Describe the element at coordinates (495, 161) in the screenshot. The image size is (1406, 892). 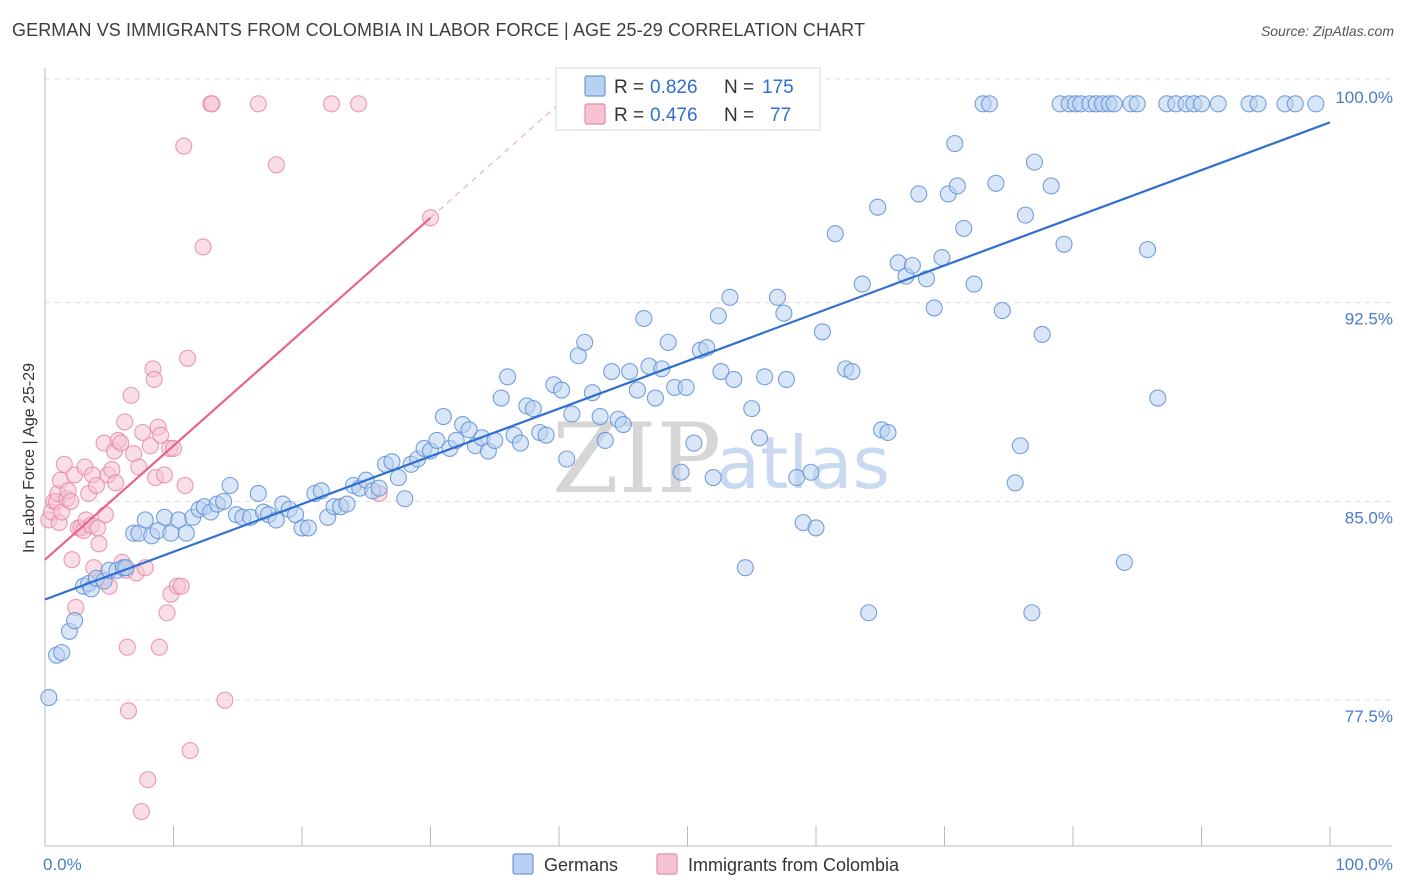
I see `trend-extension-colombia` at that location.